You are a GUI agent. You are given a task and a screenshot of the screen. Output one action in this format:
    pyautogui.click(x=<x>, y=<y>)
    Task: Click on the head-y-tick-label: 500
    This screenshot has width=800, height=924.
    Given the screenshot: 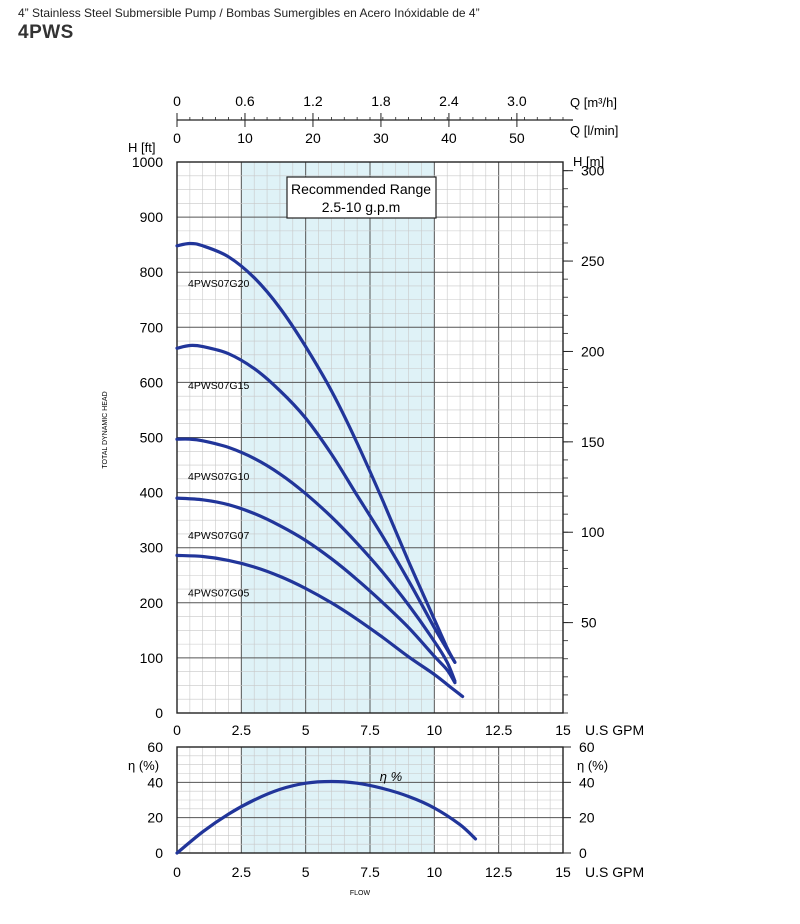 What is the action you would take?
    pyautogui.click(x=152, y=438)
    